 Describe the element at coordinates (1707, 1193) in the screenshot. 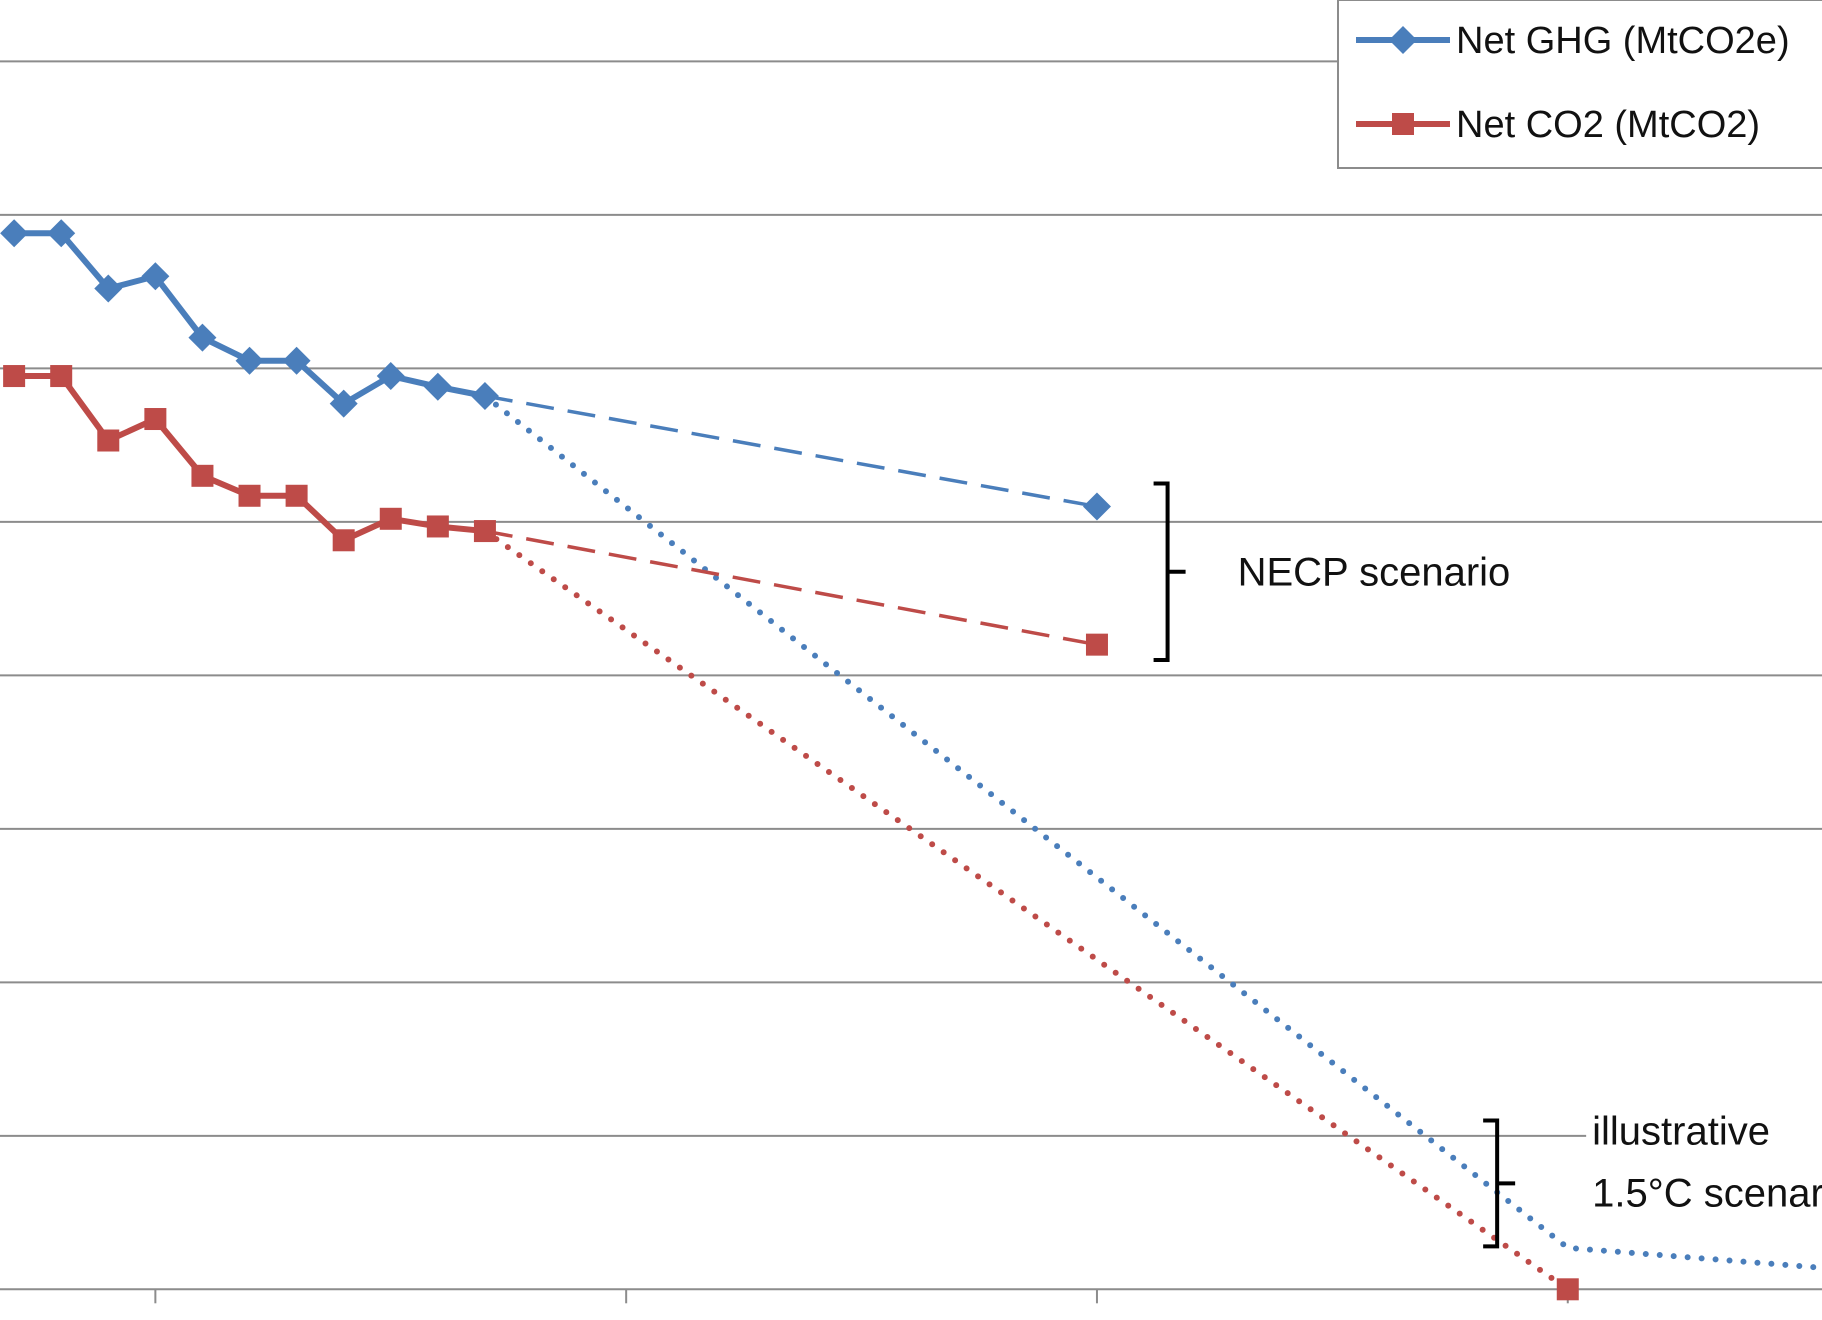

I see `annotation-label: 1.5°C scenario` at that location.